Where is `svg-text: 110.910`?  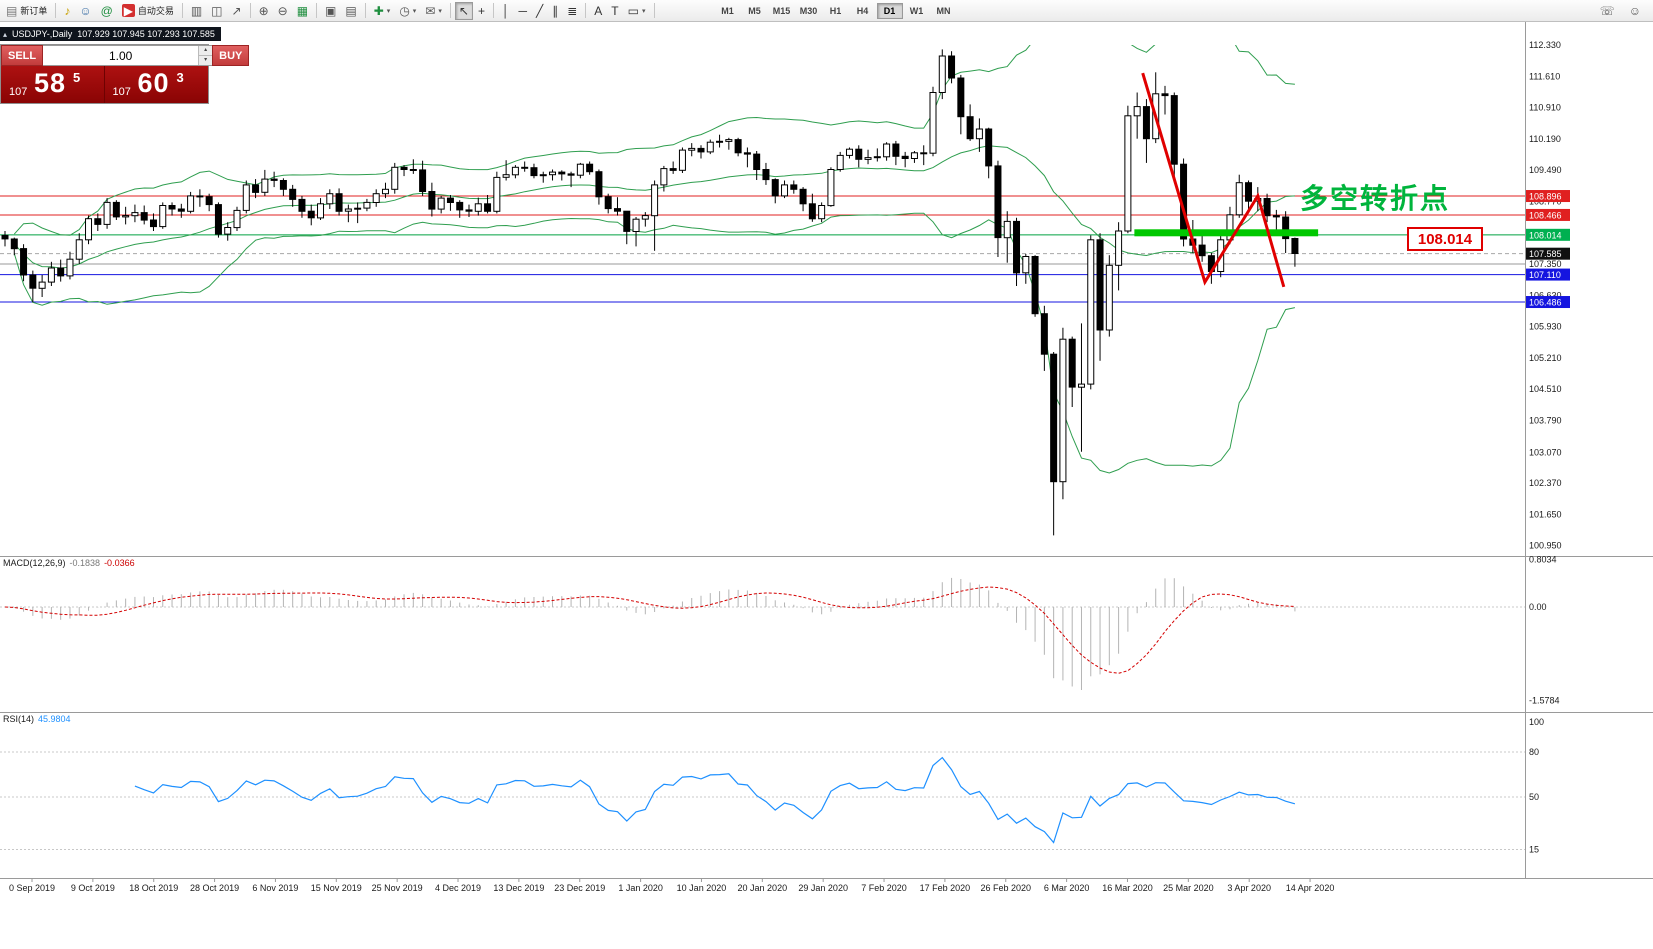
svg-text: 110.910 is located at coordinates (1545, 107).